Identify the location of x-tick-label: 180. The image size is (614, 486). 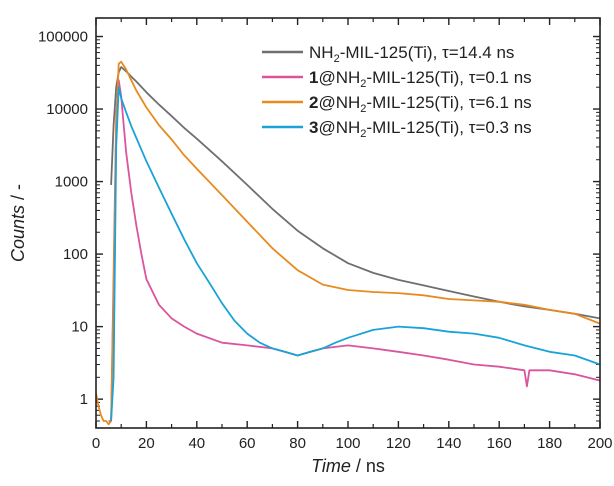
(549, 443).